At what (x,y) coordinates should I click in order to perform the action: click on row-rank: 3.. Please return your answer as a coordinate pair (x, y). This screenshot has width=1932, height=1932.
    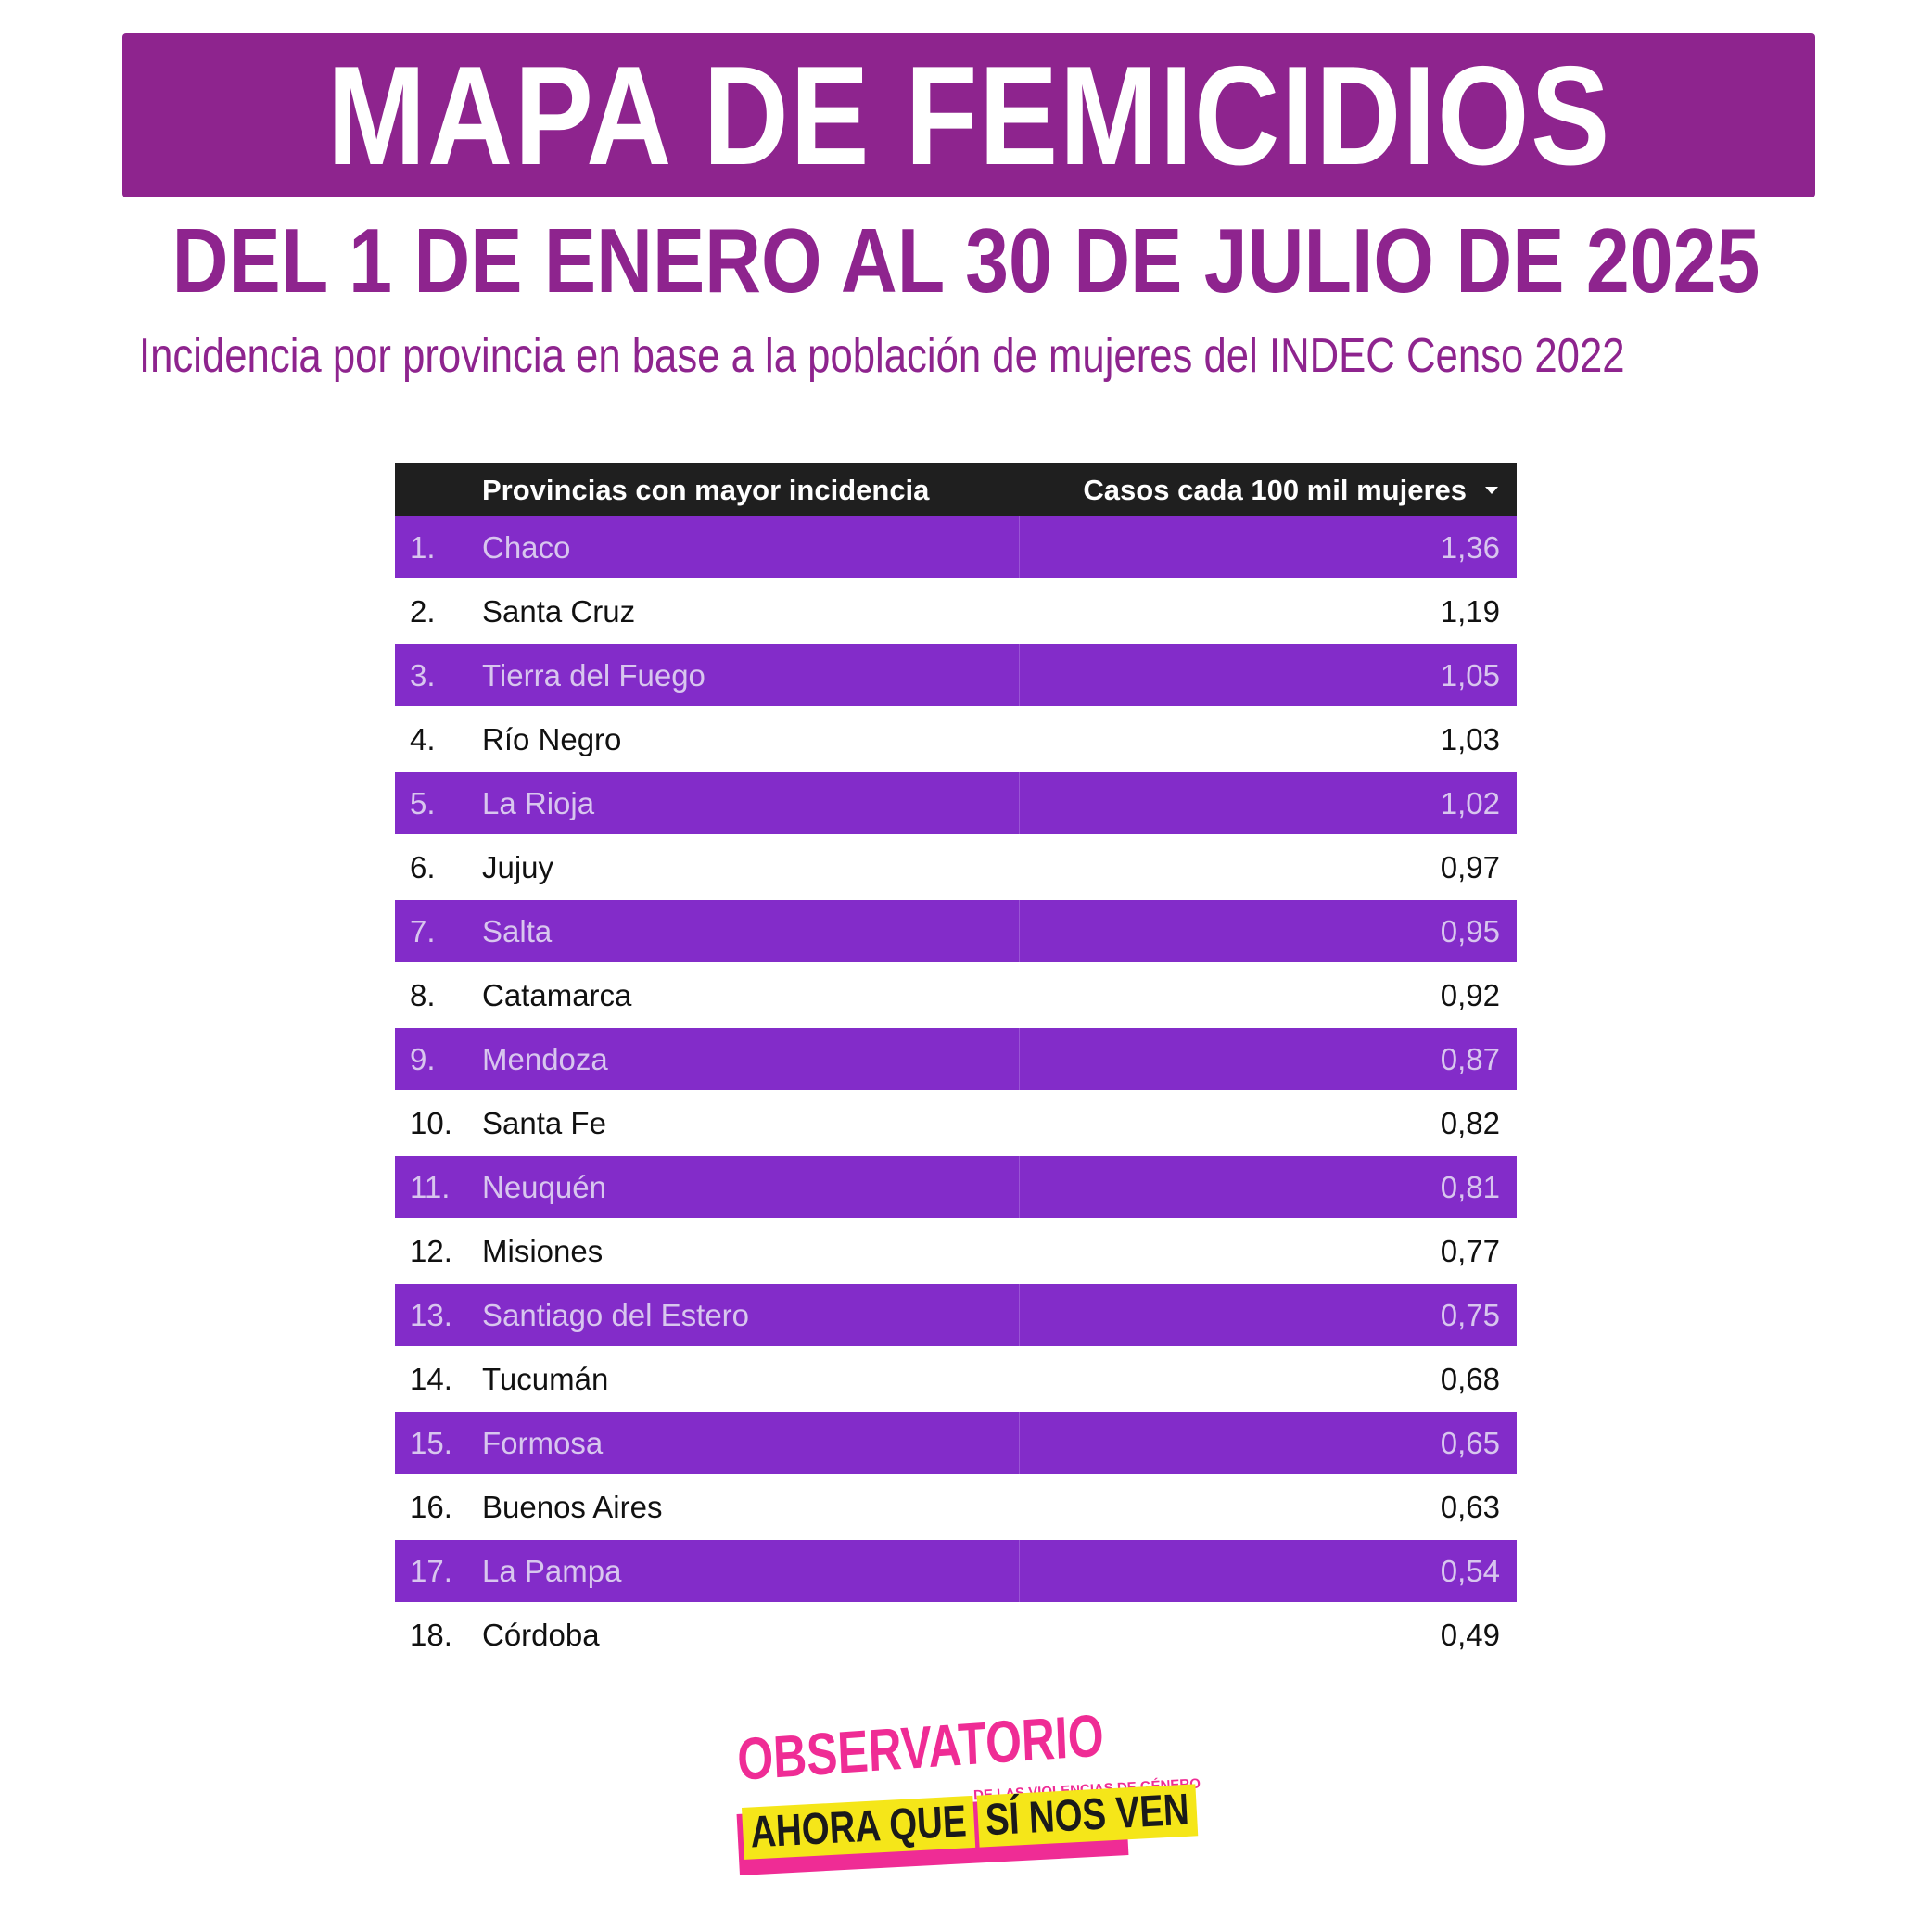
    Looking at the image, I should click on (423, 675).